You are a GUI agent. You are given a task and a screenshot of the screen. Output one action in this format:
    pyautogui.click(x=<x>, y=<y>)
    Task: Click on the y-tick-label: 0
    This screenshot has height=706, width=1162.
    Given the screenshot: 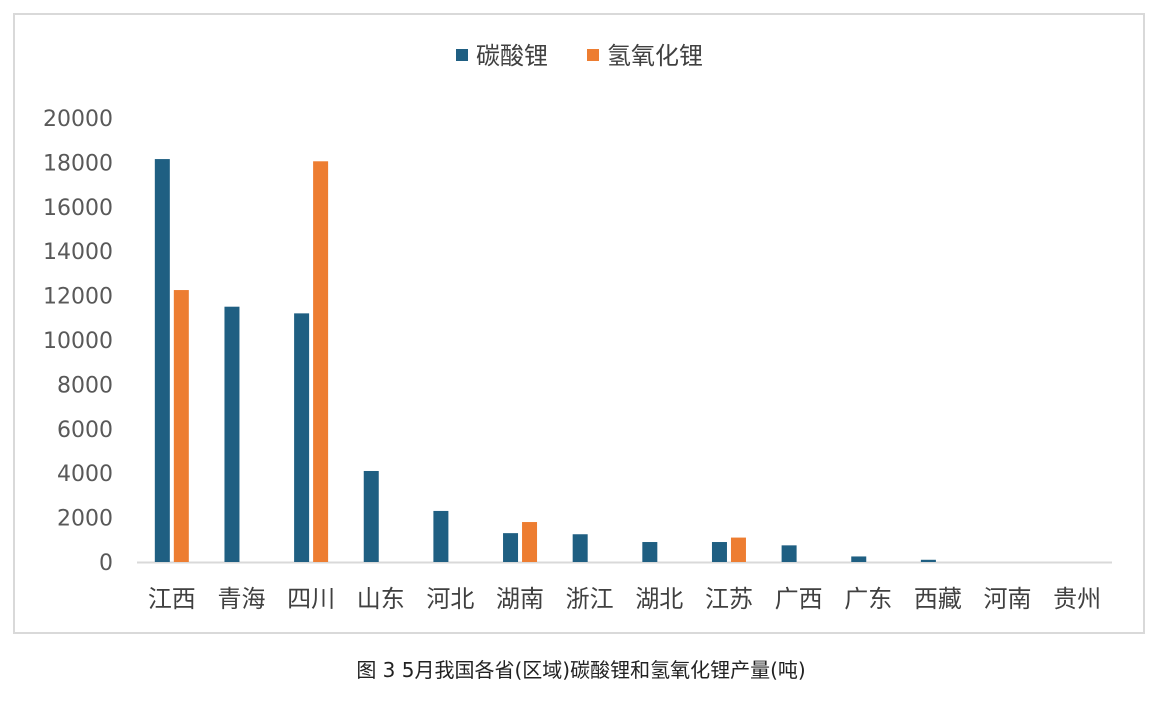 What is the action you would take?
    pyautogui.click(x=106, y=563)
    